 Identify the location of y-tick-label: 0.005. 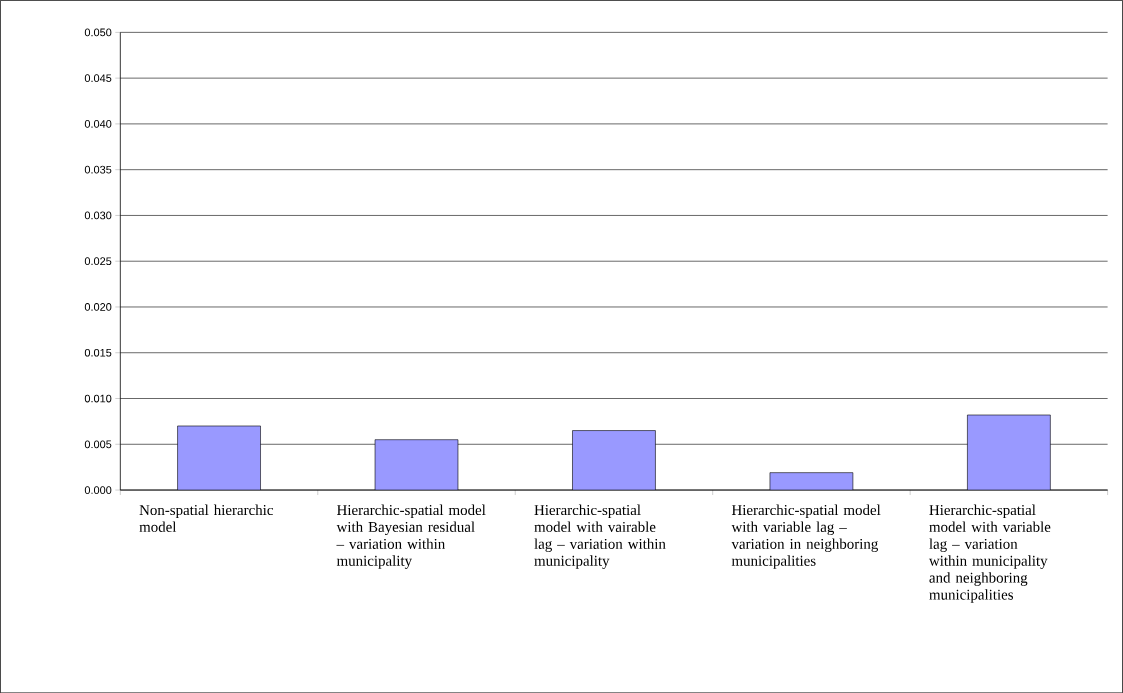
(98, 444).